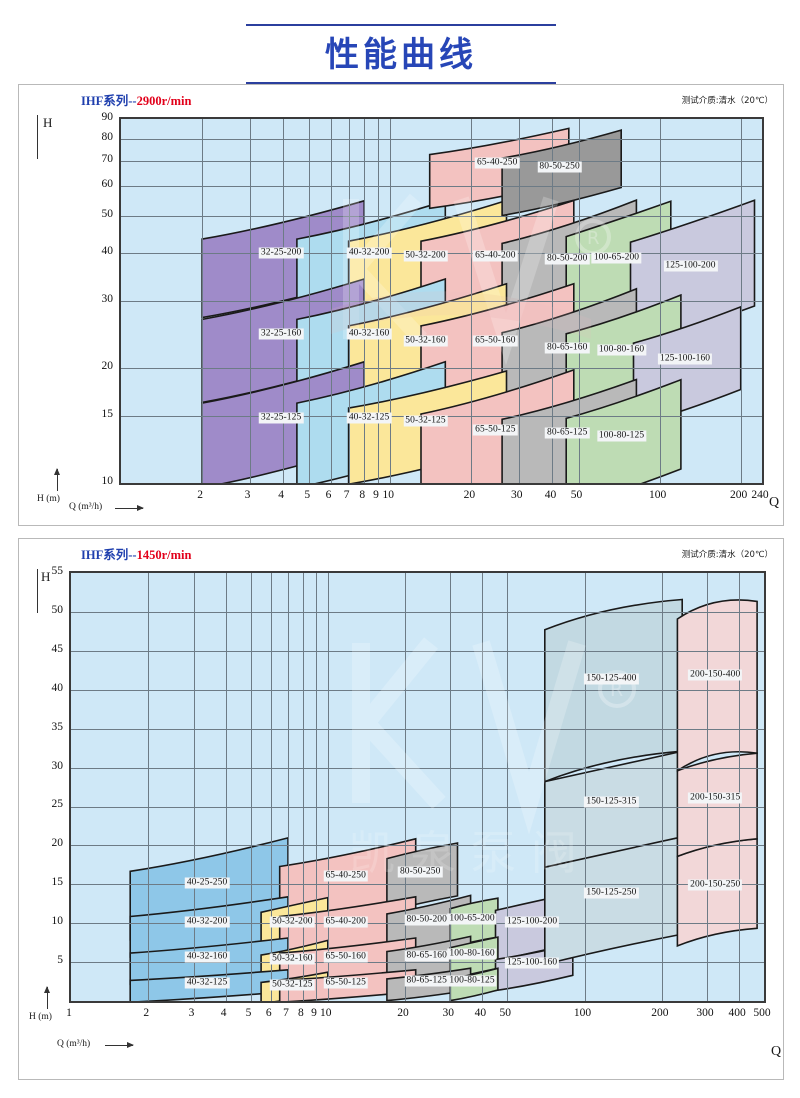 The image size is (800, 1098). What do you see at coordinates (107, 136) in the screenshot?
I see `y-tick-label: 80` at bounding box center [107, 136].